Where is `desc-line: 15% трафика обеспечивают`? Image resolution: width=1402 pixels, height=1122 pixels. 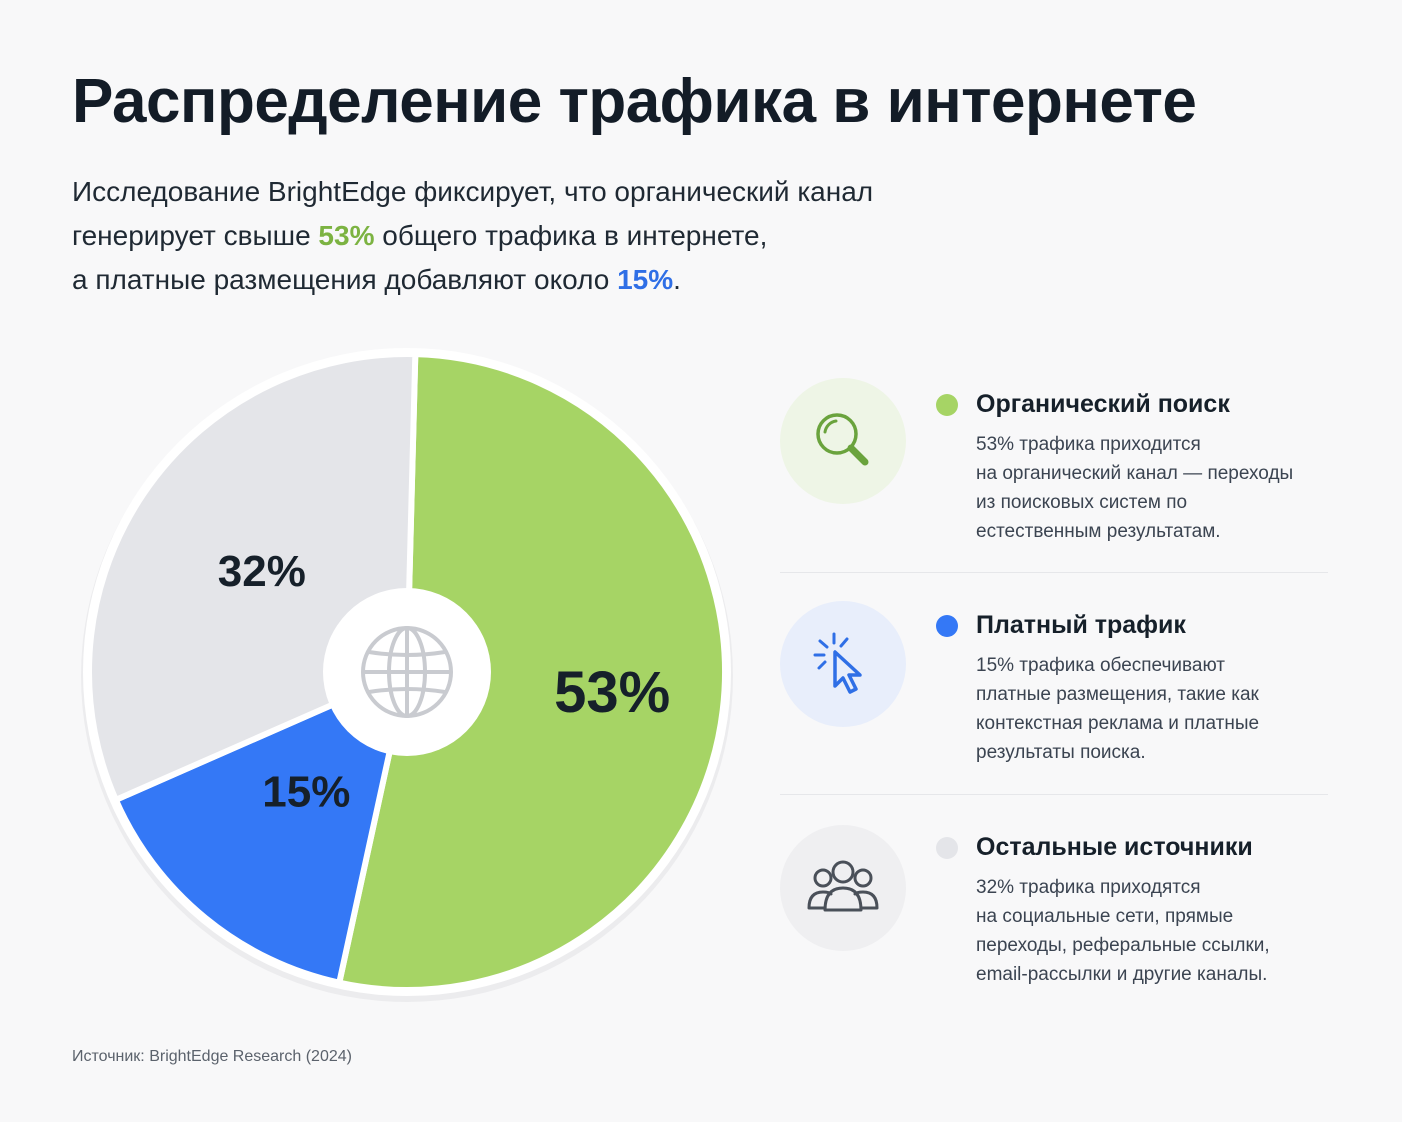 desc-line: 15% трафика обеспечивают is located at coordinates (1100, 665).